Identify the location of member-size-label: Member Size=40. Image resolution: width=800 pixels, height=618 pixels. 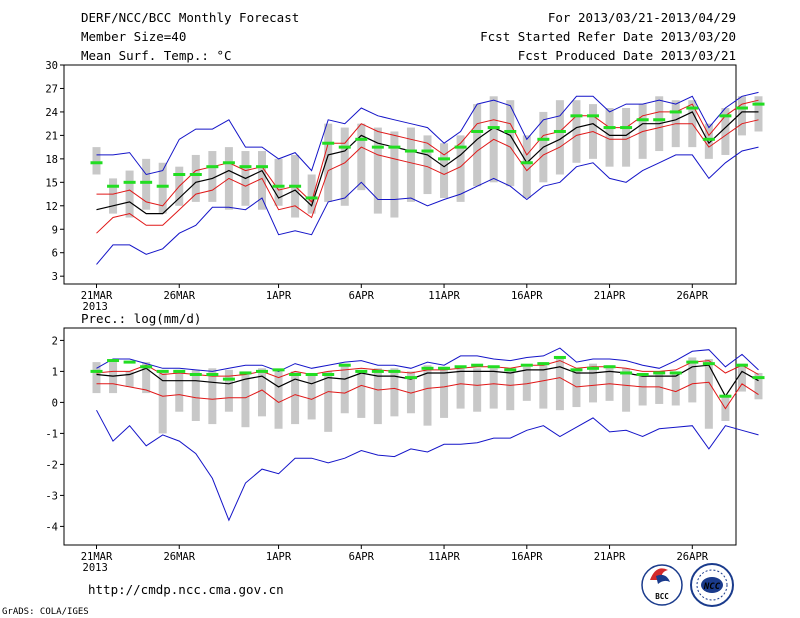
(133, 36).